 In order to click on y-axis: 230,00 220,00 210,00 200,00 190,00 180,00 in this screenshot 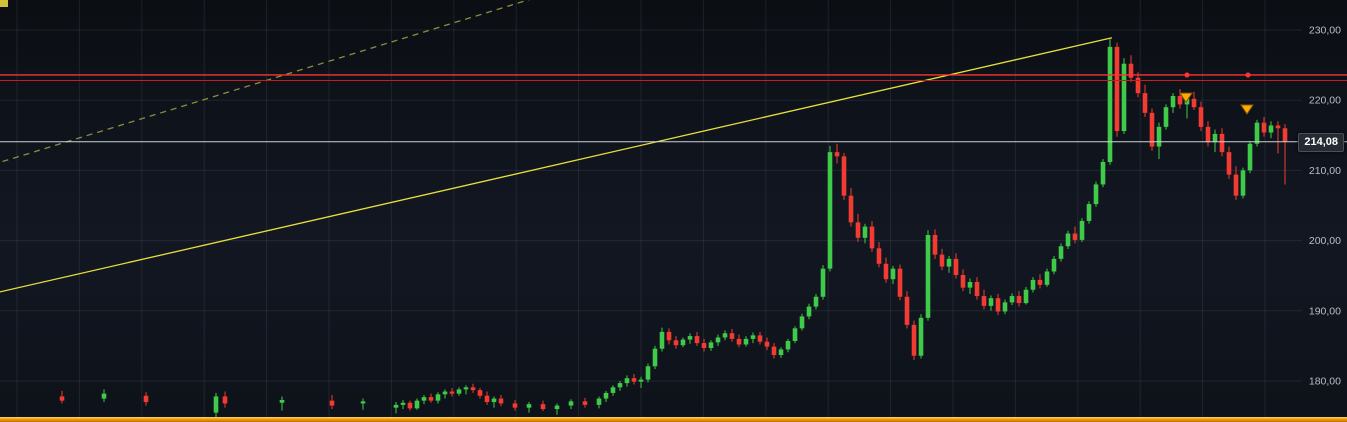, I will do `click(1325, 206)`.